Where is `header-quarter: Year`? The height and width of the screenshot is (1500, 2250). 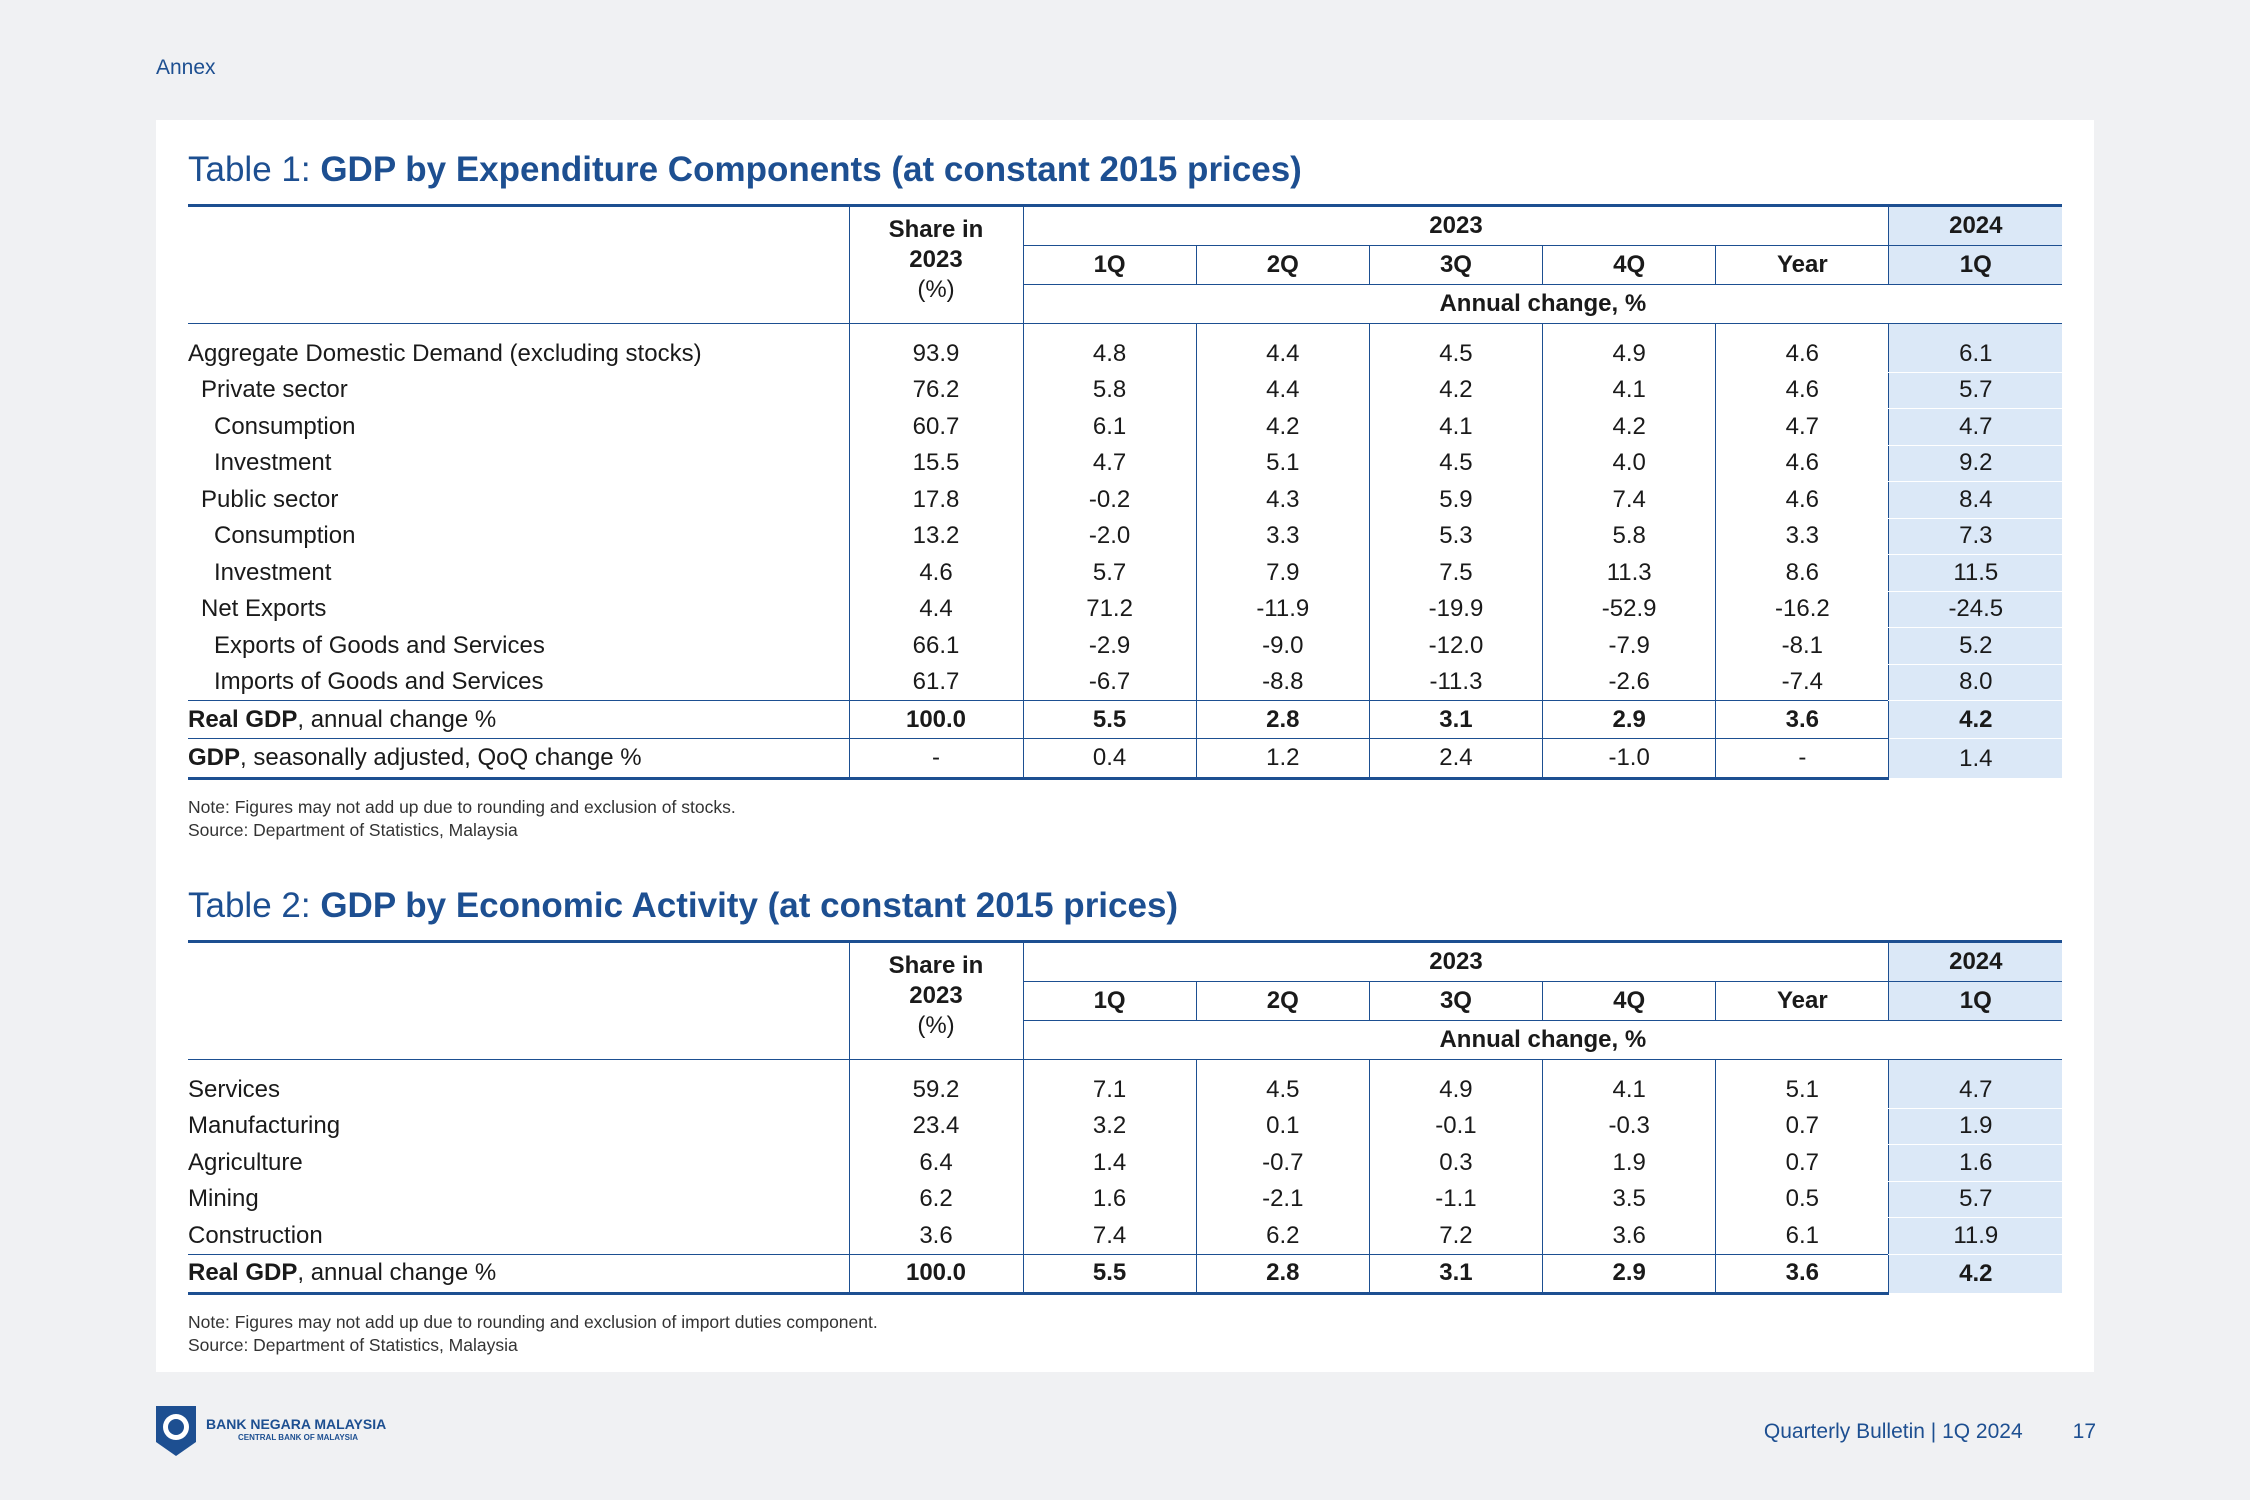
header-quarter: Year is located at coordinates (1802, 265).